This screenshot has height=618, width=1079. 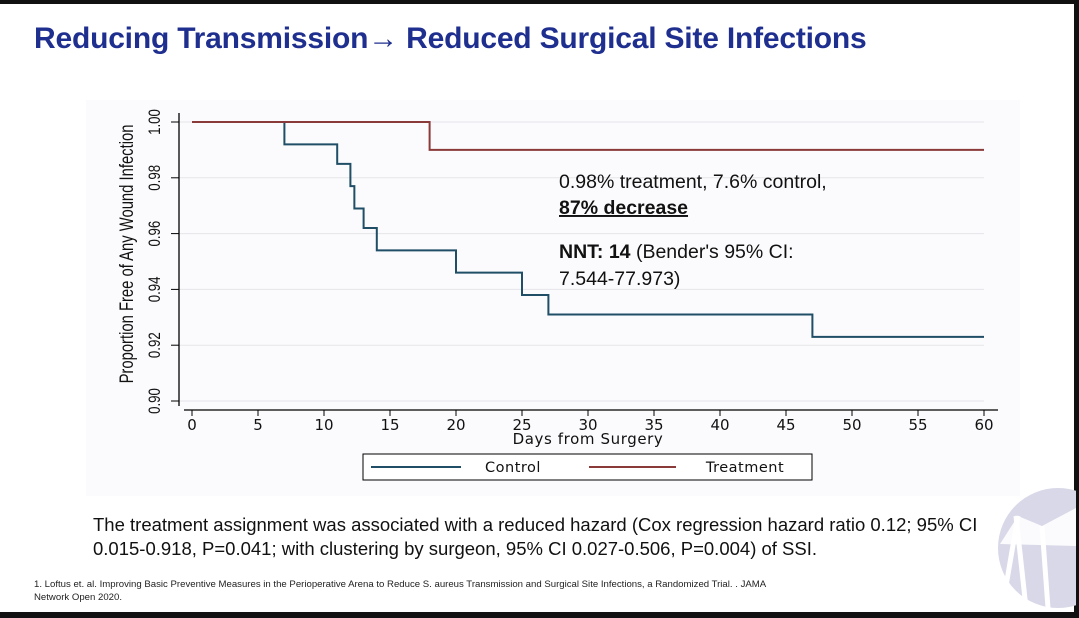 I want to click on y-tick-label: 0.96, so click(x=155, y=234).